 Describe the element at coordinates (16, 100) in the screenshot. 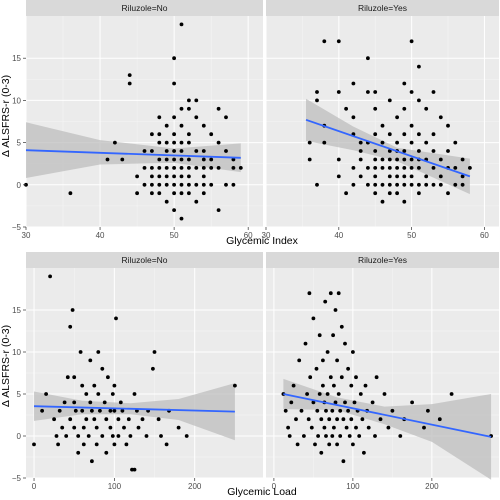

I see `y-tick-label: 10` at that location.